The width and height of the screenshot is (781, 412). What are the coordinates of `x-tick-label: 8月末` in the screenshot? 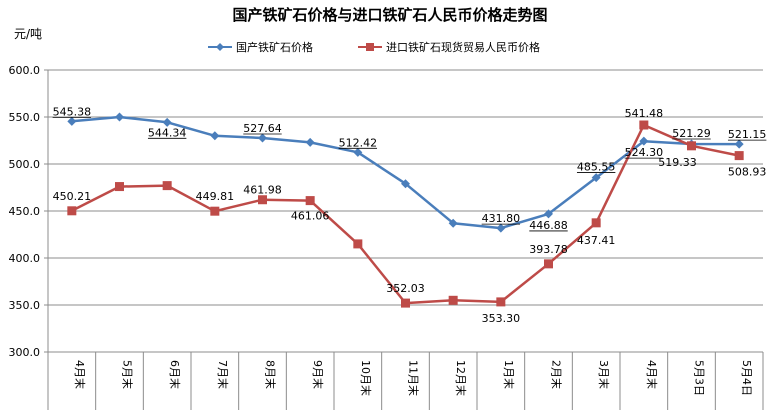 It's located at (271, 374).